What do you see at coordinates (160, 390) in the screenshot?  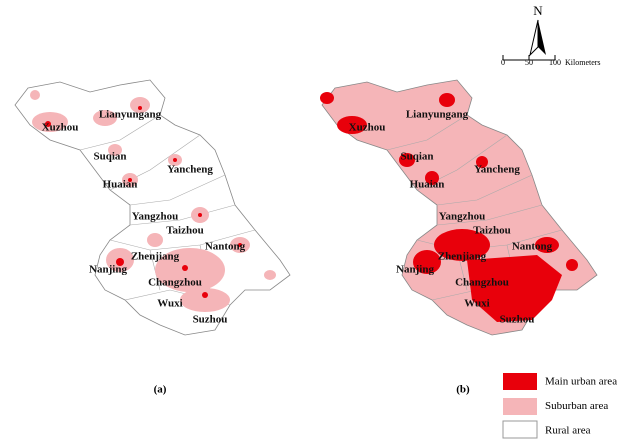 I see `panel-label: (a)` at bounding box center [160, 390].